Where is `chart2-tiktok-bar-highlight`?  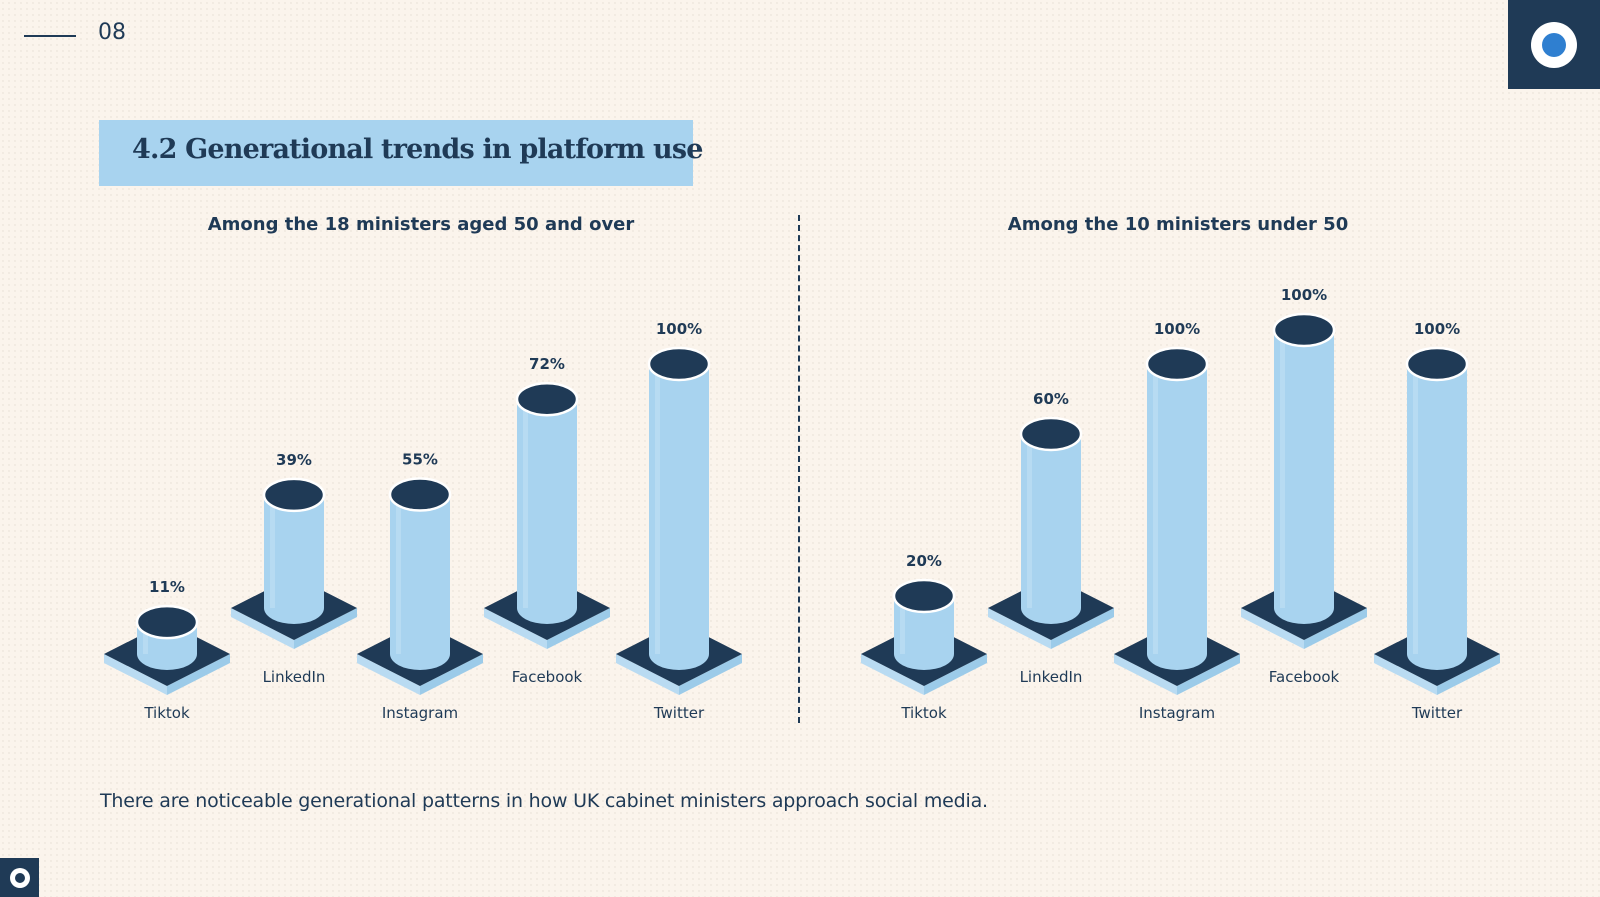
chart2-tiktok-bar-highlight is located at coordinates (902, 625).